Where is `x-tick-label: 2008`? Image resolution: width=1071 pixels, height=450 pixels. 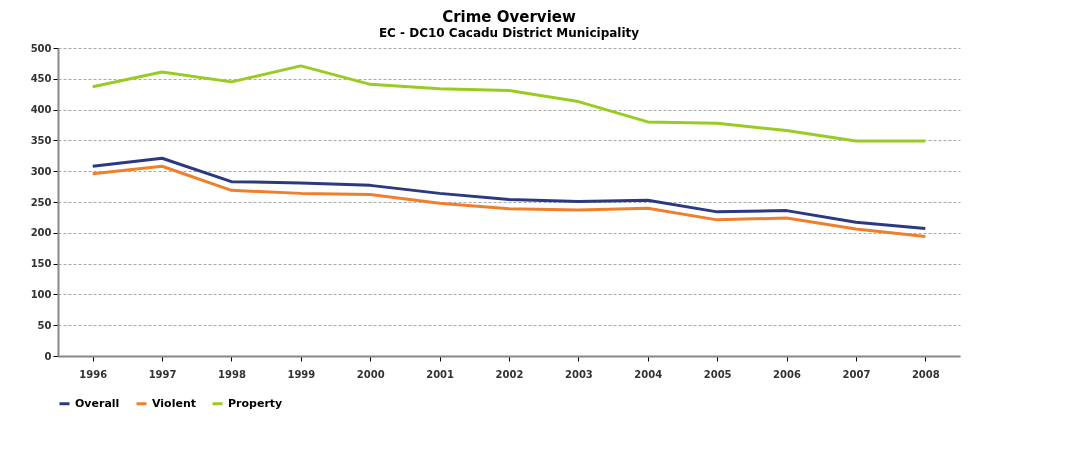
x-tick-label: 2008 is located at coordinates (925, 374).